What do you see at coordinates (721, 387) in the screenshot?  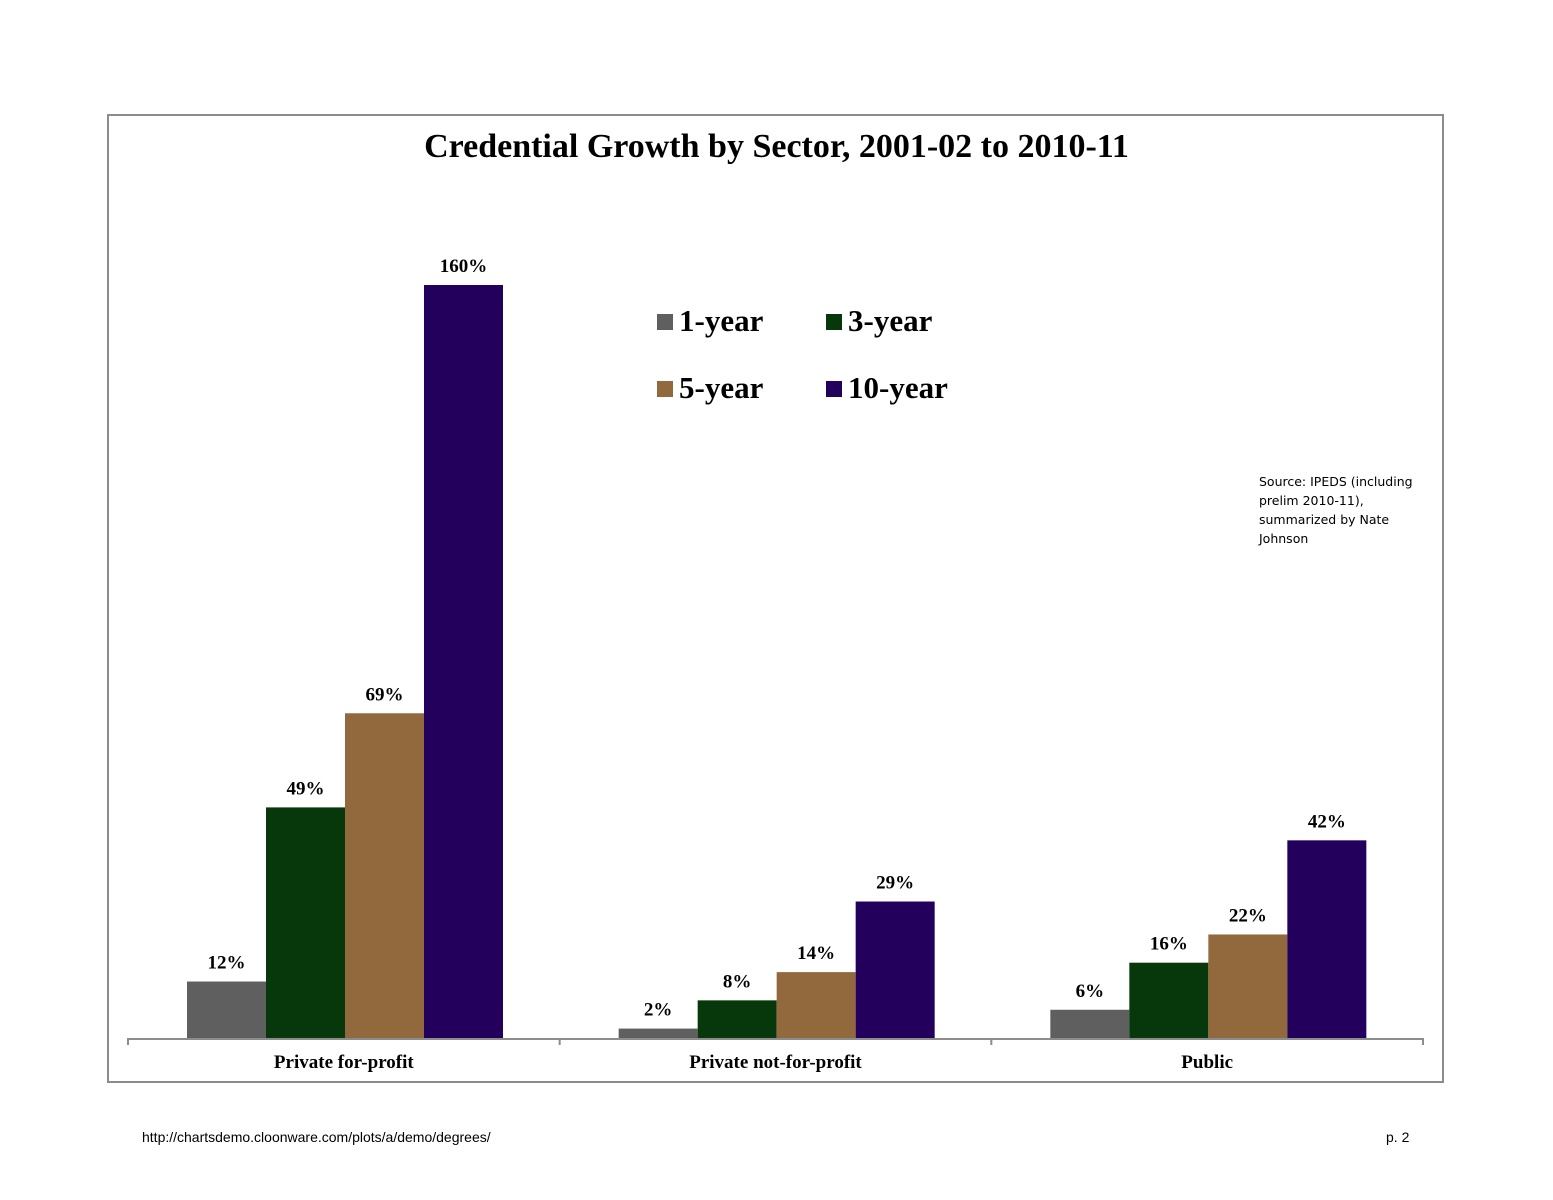 I see `legend-label: 5-year` at bounding box center [721, 387].